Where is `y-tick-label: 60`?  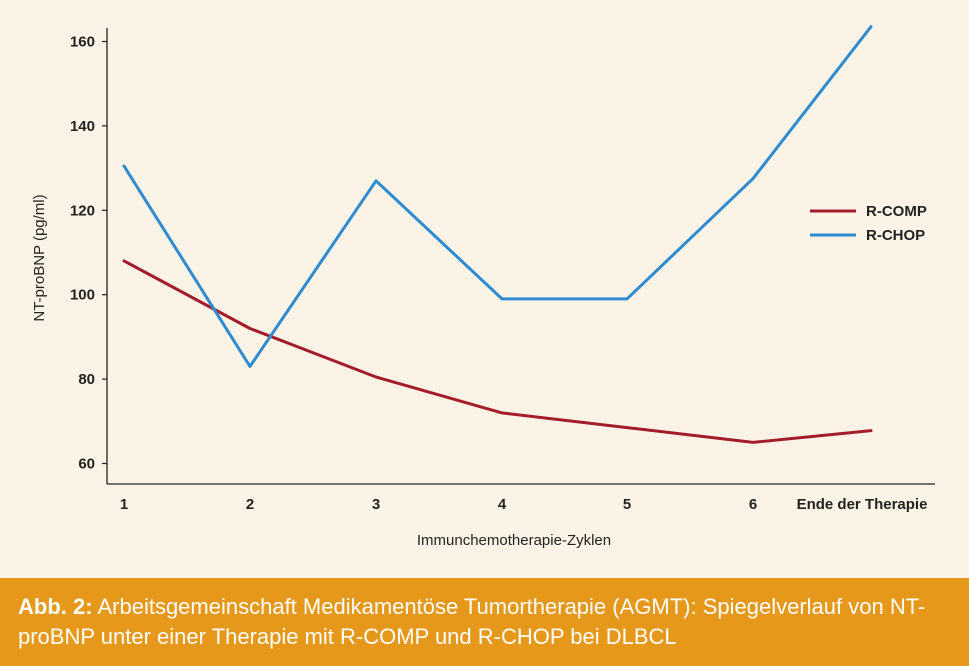
y-tick-label: 60 is located at coordinates (86, 464).